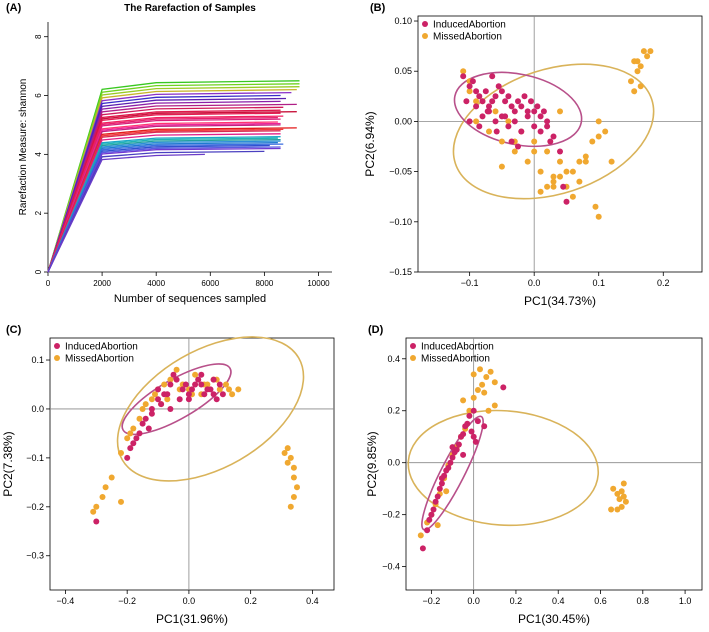 The image size is (709, 632). What do you see at coordinates (35, 507) in the screenshot?
I see `y-tick-label: −0.2` at bounding box center [35, 507].